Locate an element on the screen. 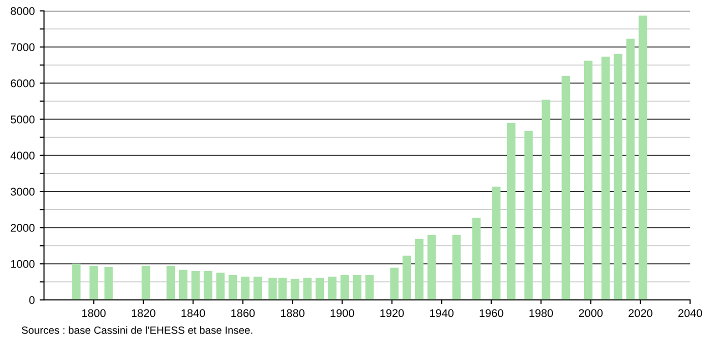 The image size is (710, 340). x-tick-label: 1940 is located at coordinates (442, 313).